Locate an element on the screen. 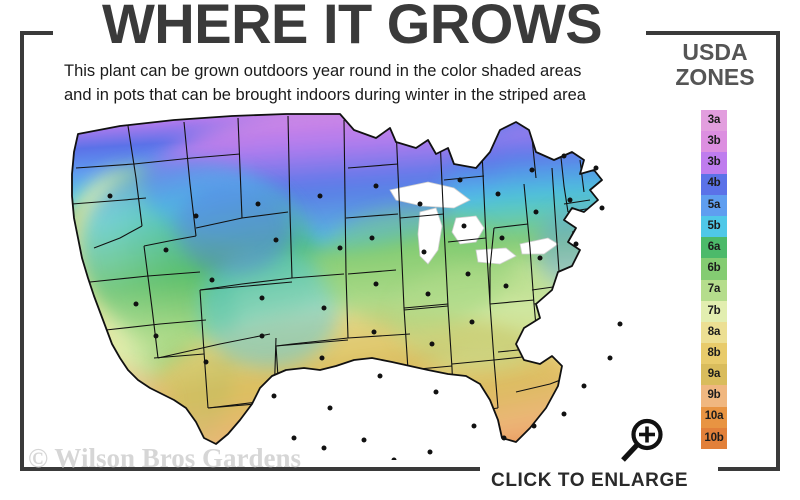  frame-border-top-right is located at coordinates (713, 33).